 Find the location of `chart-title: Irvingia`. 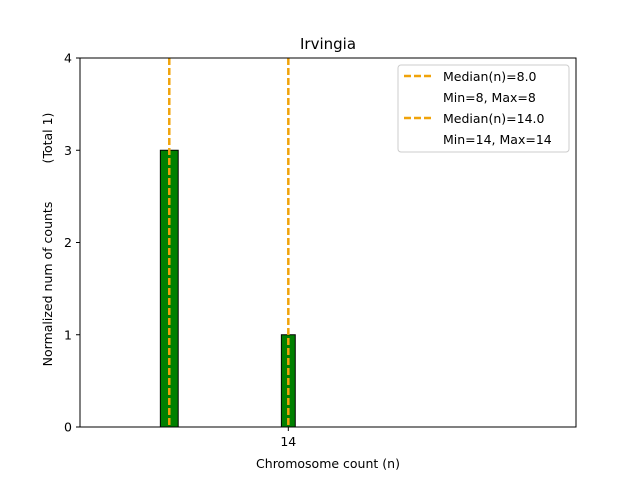

chart-title: Irvingia is located at coordinates (328, 44).